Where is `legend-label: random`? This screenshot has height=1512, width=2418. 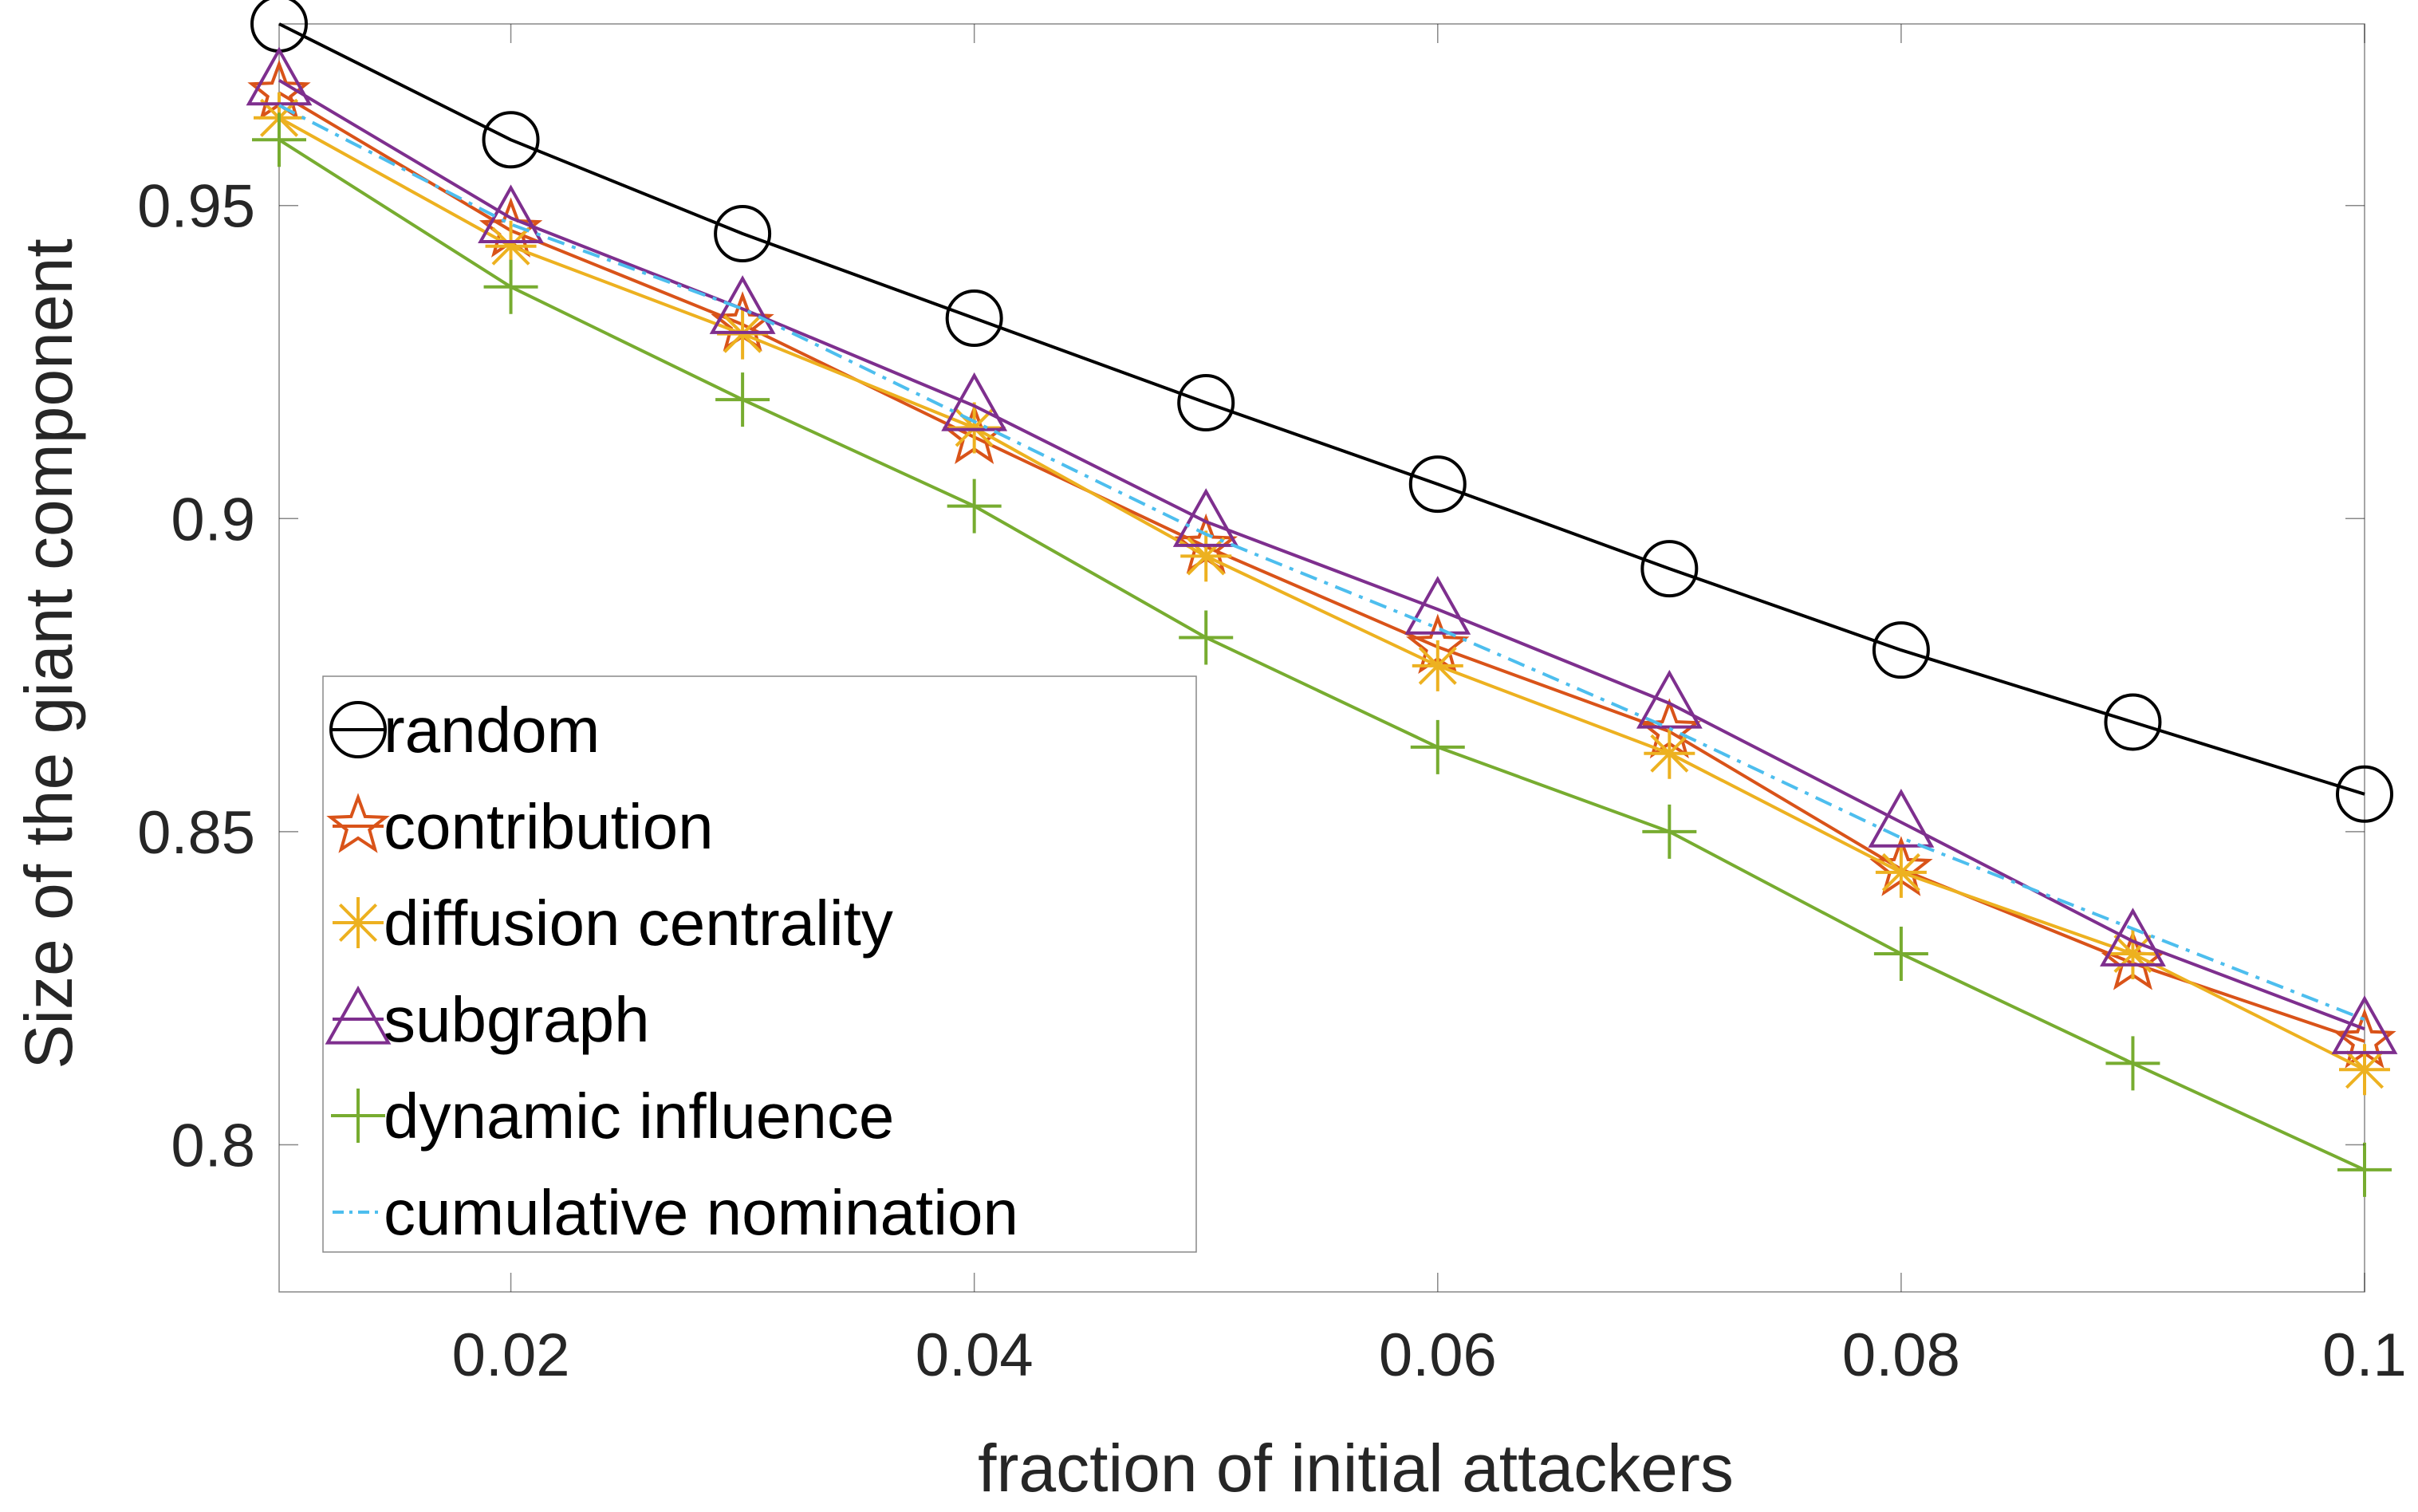 legend-label: random is located at coordinates (492, 730).